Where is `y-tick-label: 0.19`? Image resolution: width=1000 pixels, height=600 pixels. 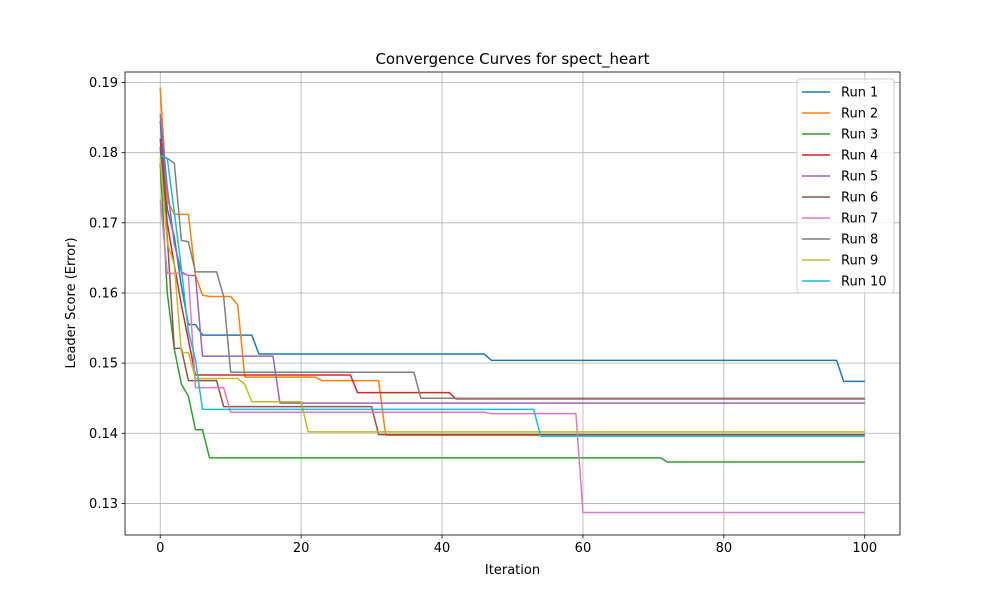 y-tick-label: 0.19 is located at coordinates (103, 83).